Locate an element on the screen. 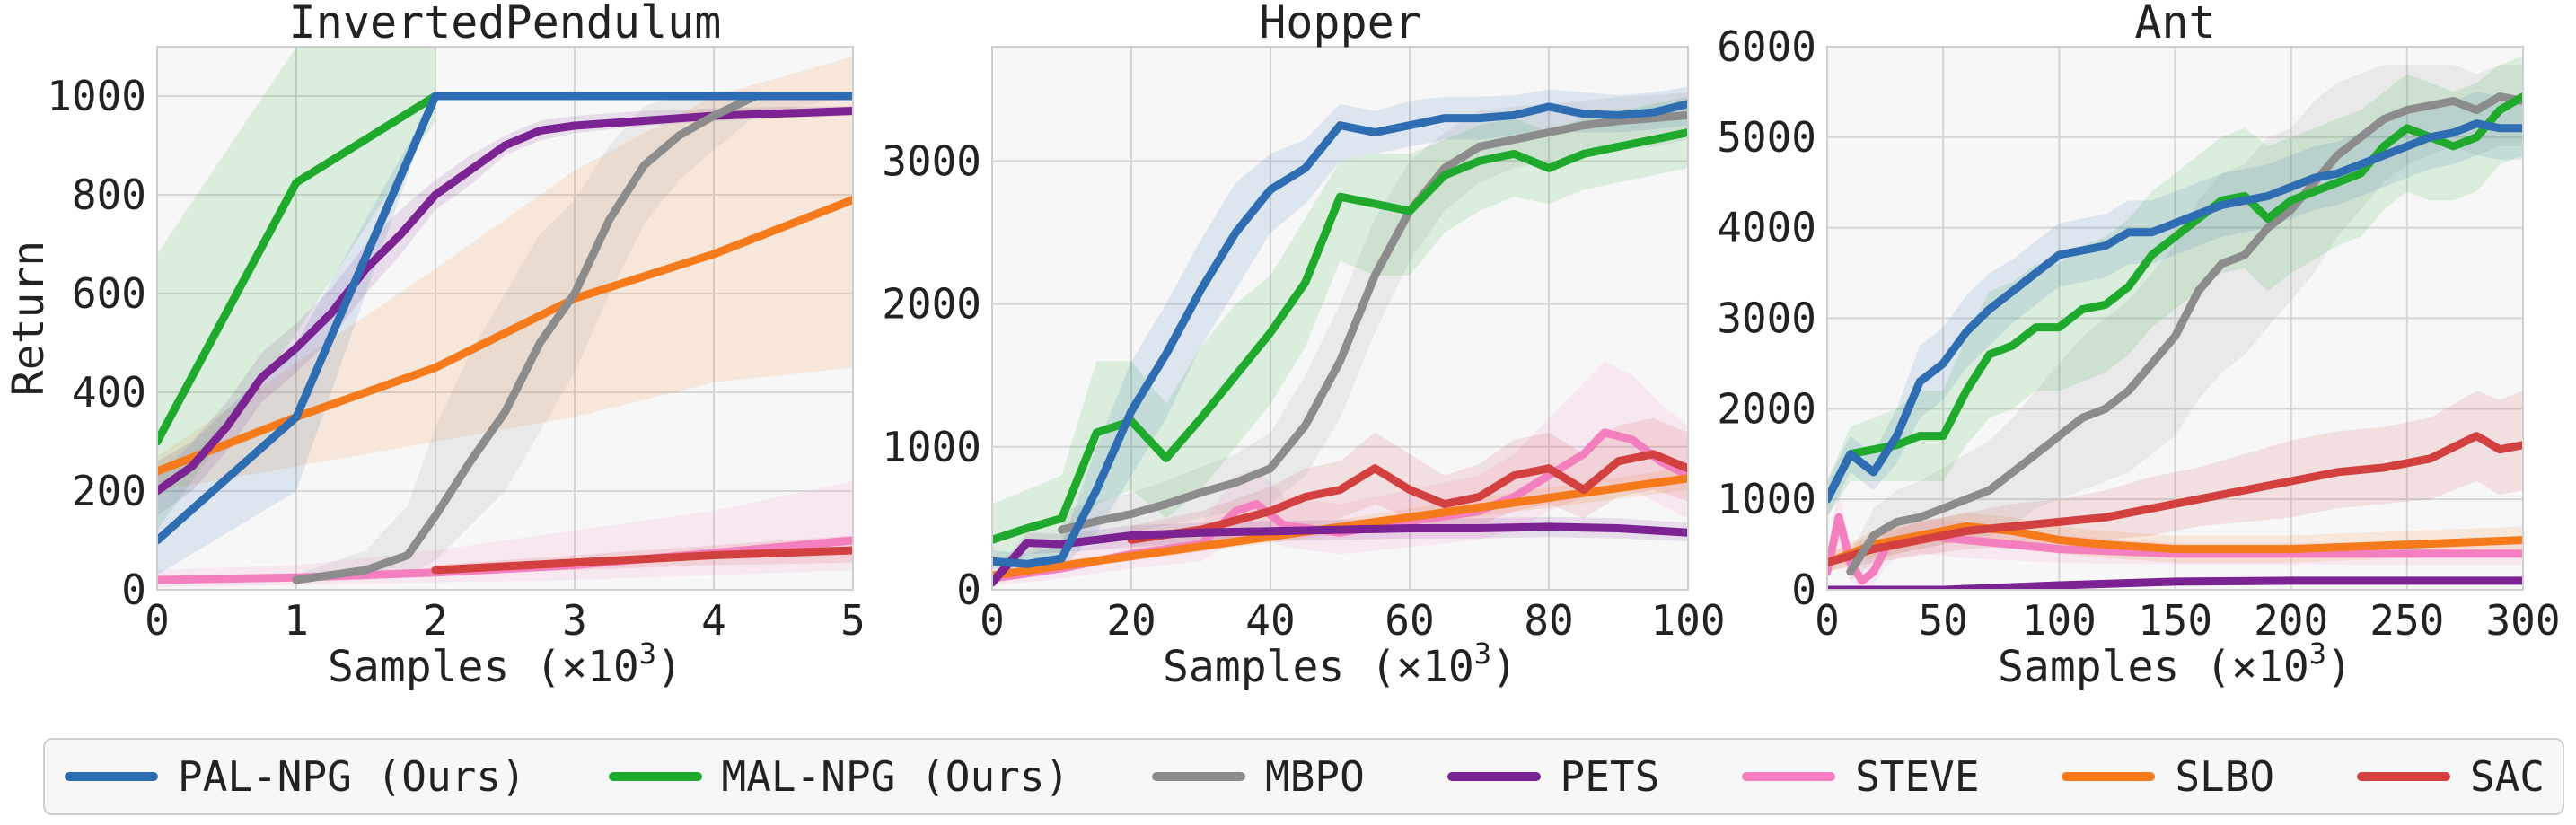 The image size is (2576, 825). legend-item-sac: SAC is located at coordinates (2450, 776).